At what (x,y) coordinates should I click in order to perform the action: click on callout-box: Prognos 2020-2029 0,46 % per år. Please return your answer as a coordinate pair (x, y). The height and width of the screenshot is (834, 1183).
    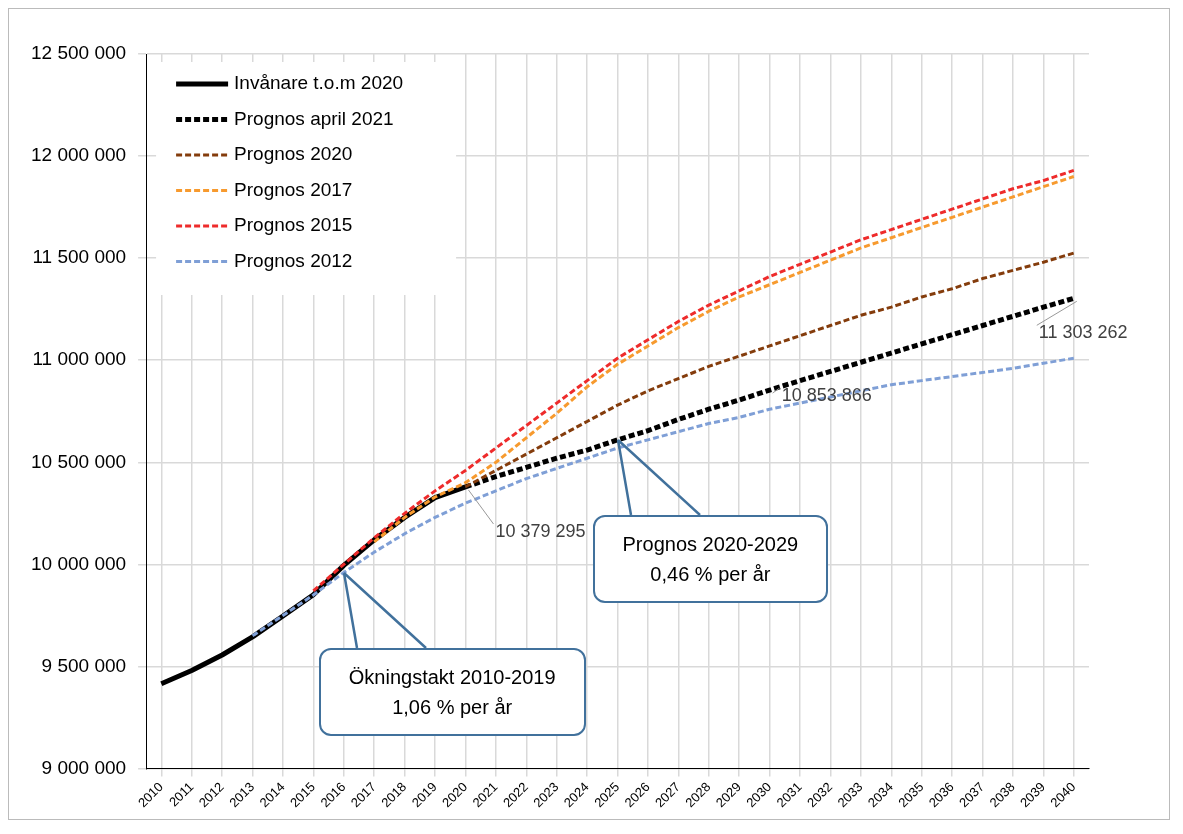
    Looking at the image, I should click on (710, 558).